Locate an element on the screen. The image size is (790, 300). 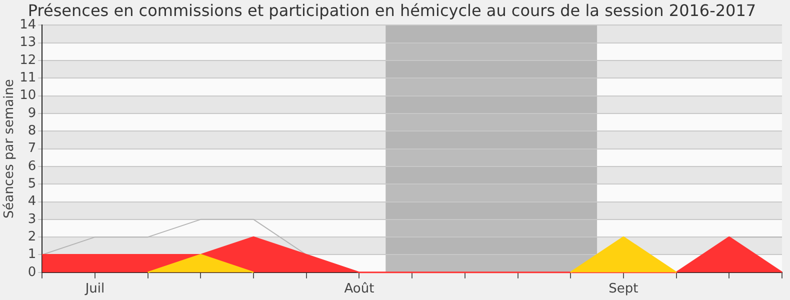
x-tick-label: Sept is located at coordinates (623, 289).